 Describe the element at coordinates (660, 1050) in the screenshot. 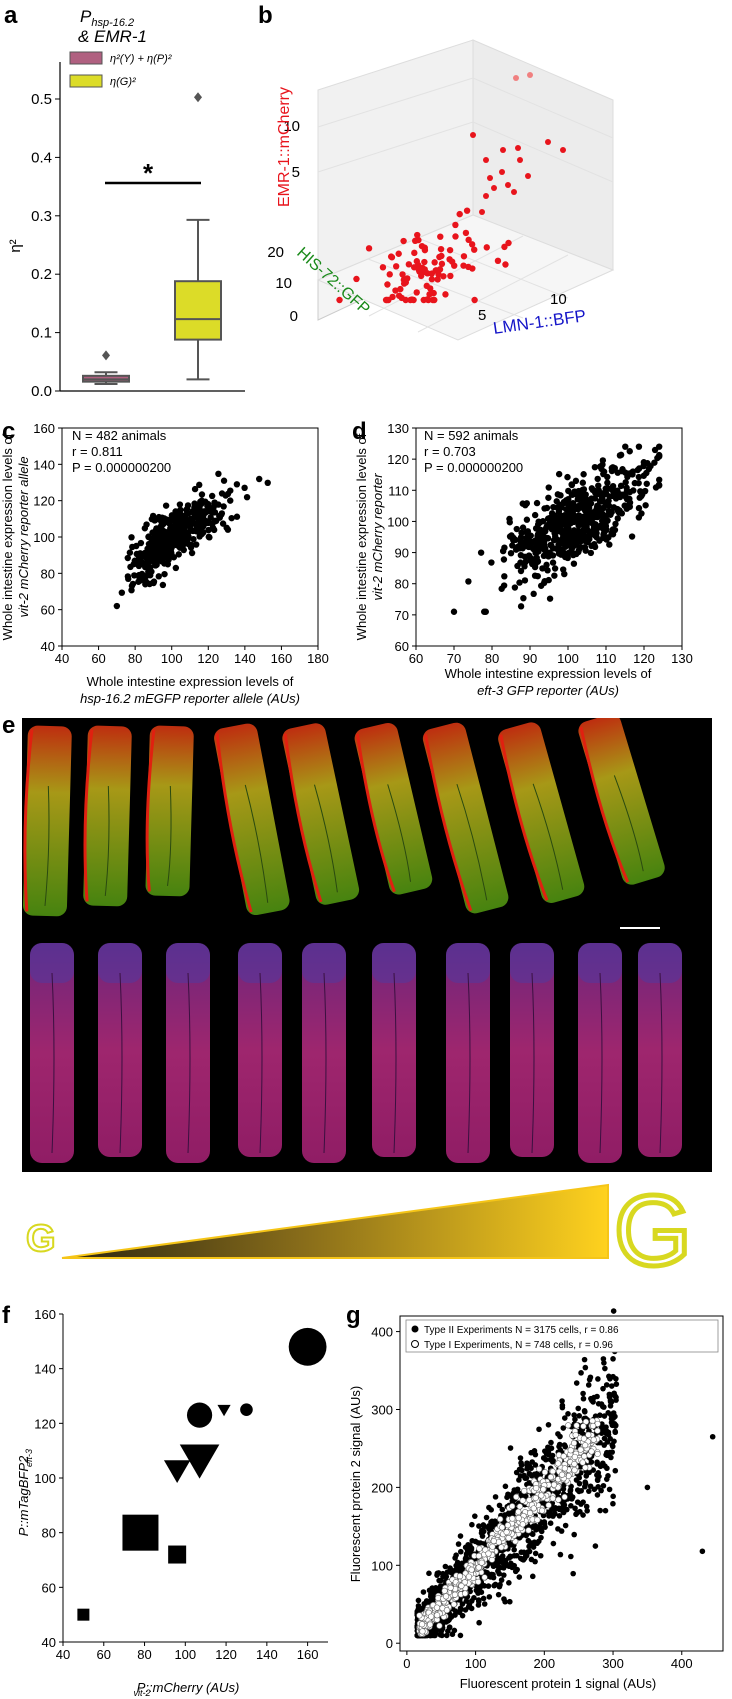

I see `worm-bottom` at that location.